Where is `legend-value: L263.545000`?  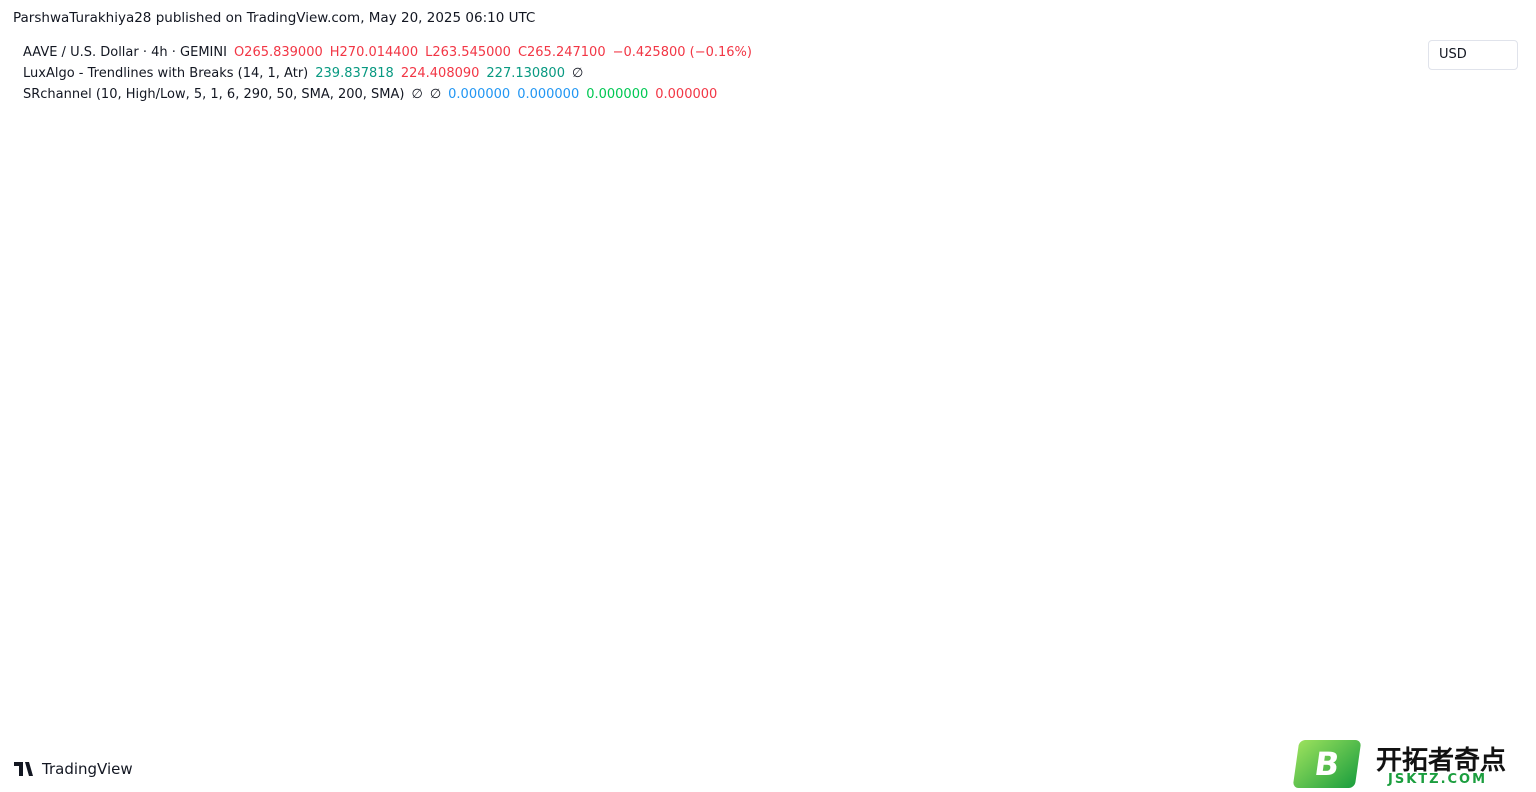 legend-value: L263.545000 is located at coordinates (468, 52).